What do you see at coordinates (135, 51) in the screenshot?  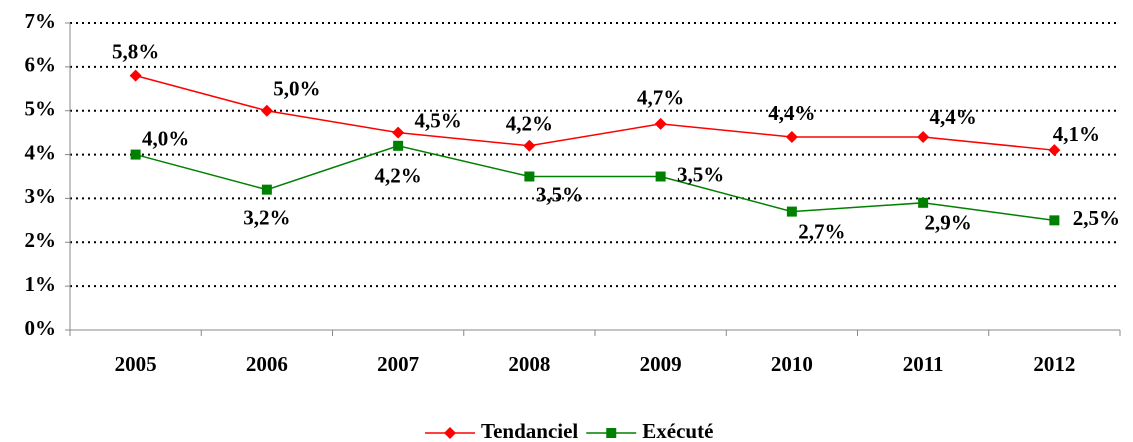 I see `data-label: 5,8%` at bounding box center [135, 51].